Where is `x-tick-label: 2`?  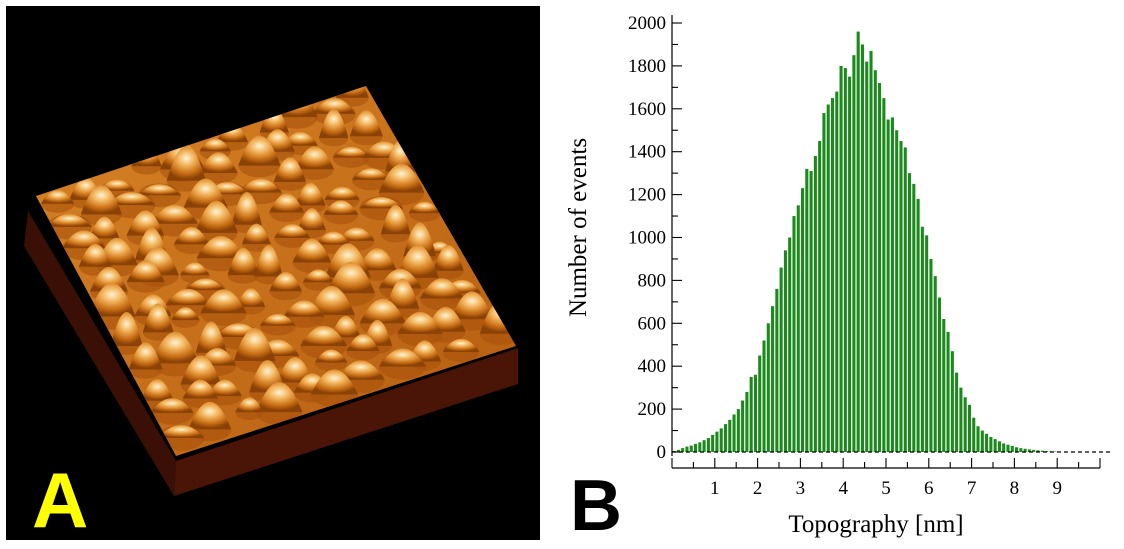
x-tick-label: 2 is located at coordinates (758, 488).